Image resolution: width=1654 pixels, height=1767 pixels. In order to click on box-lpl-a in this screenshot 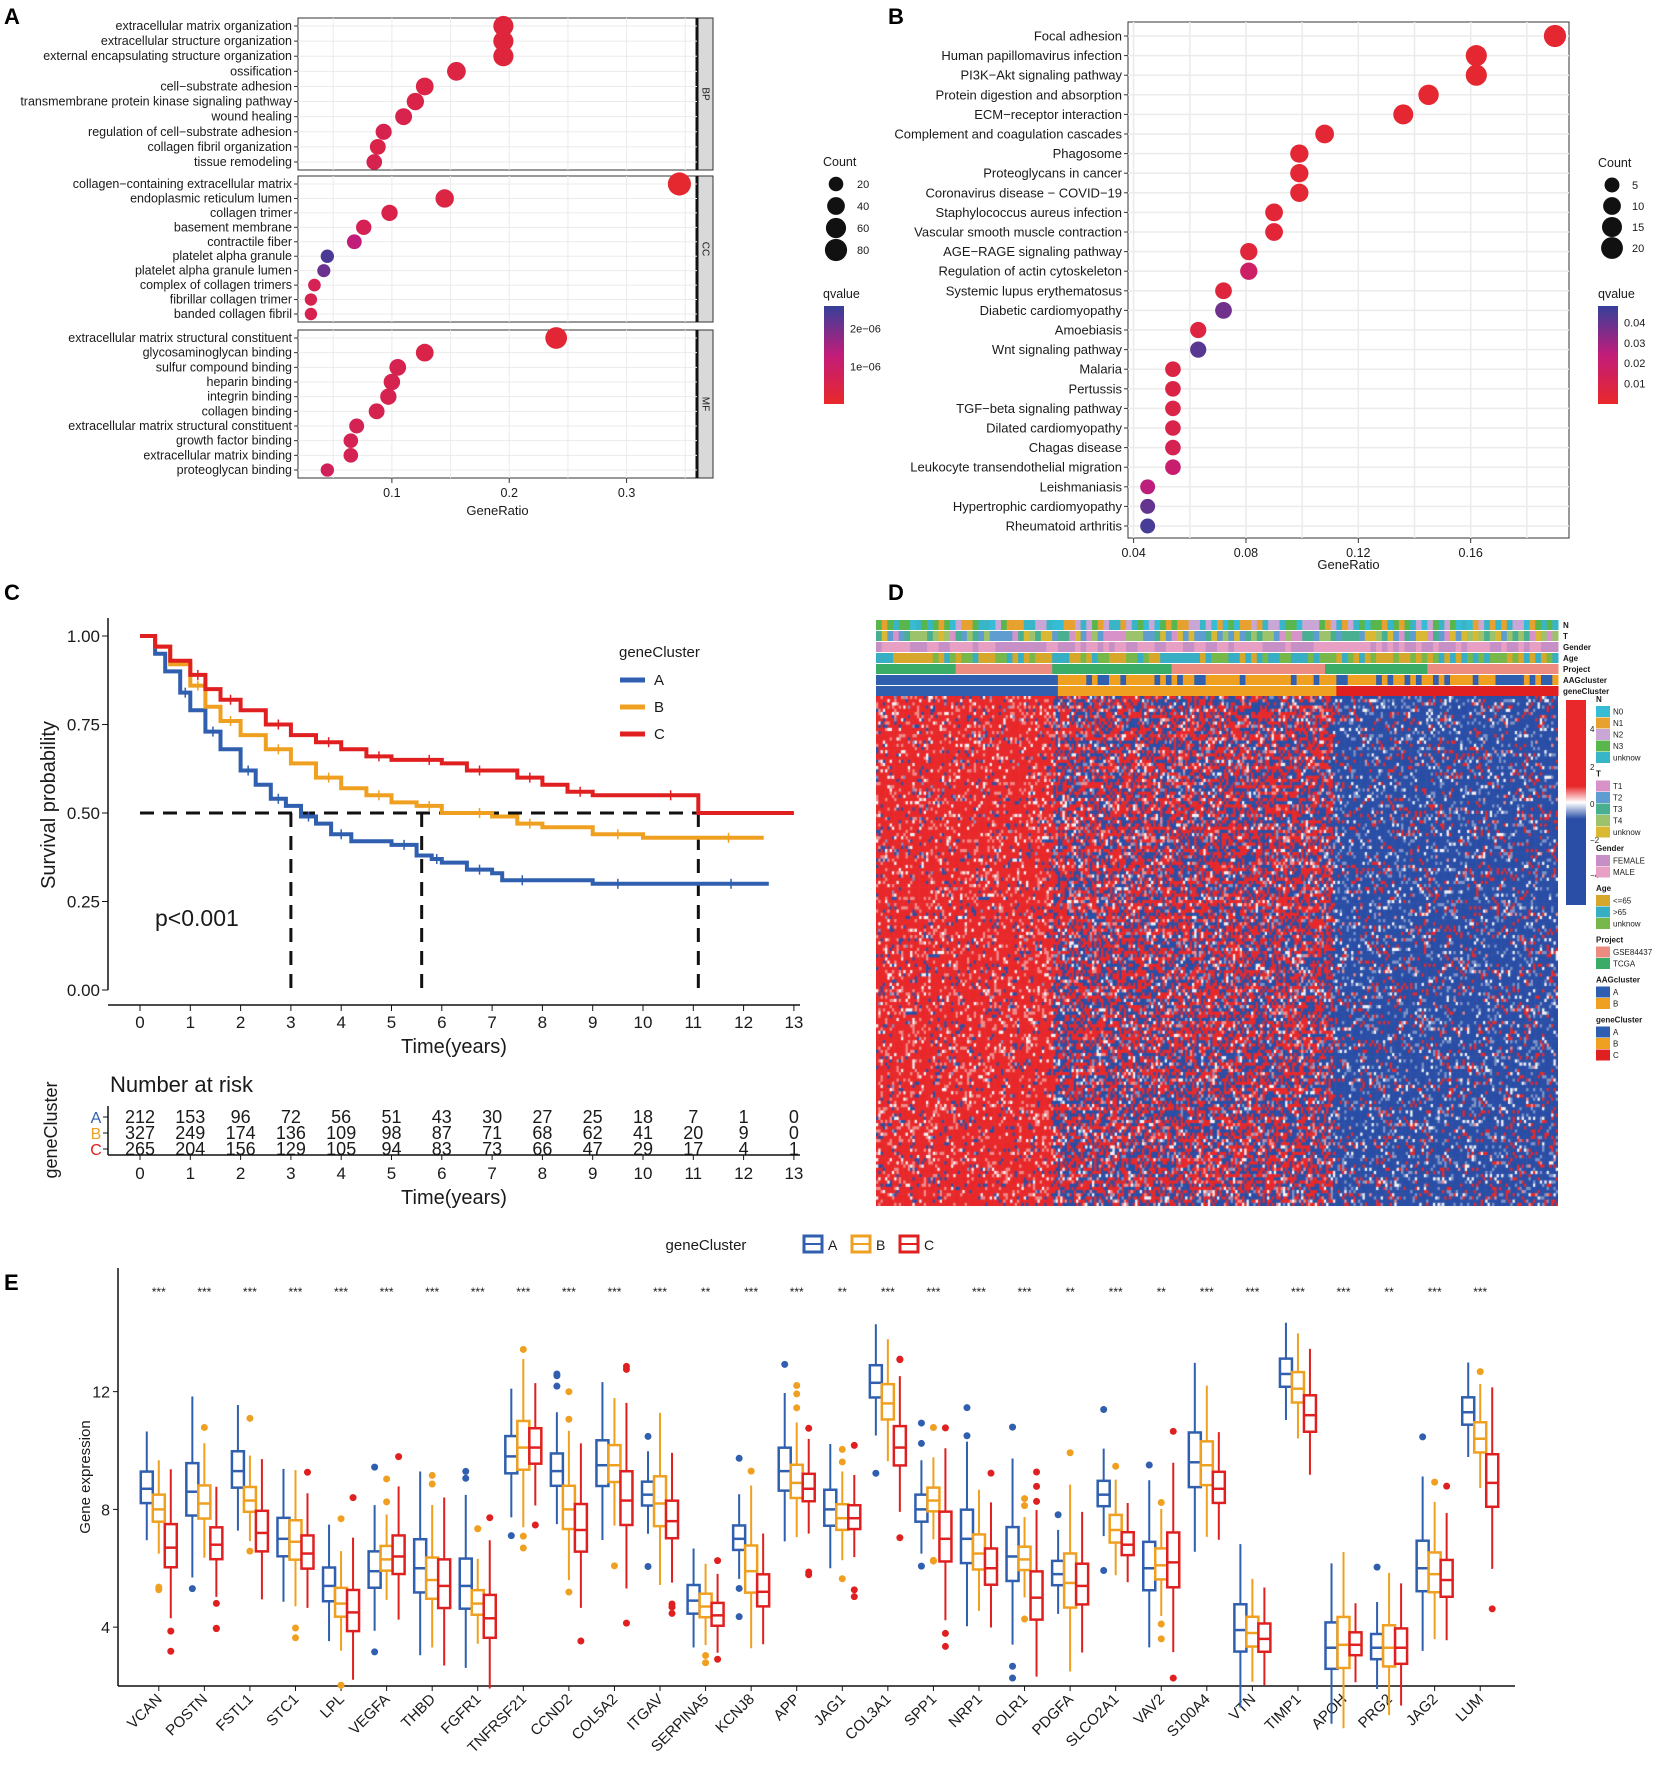, I will do `click(329, 1583)`.